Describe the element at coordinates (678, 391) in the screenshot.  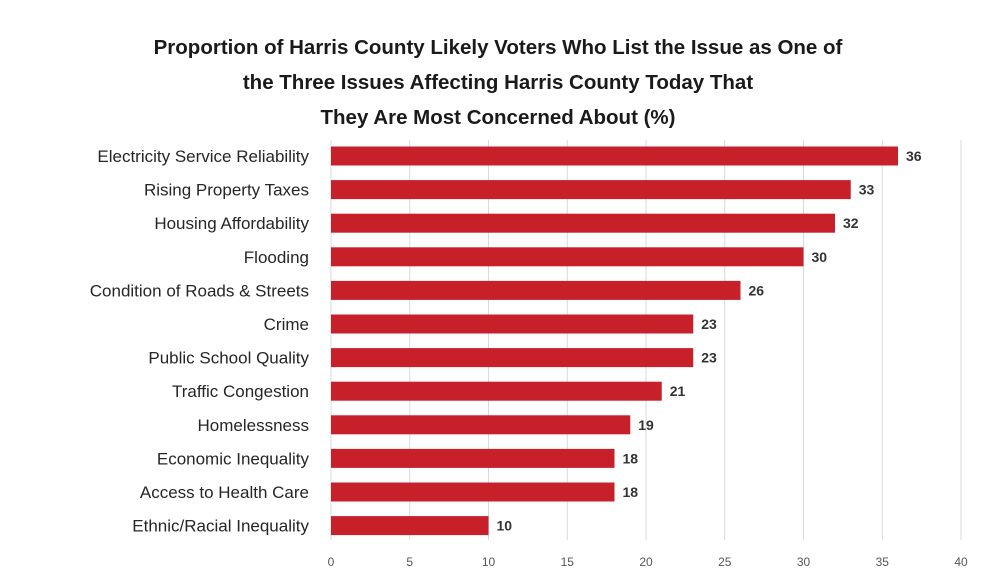
I see `data-label-traffic-congestion: 21` at that location.